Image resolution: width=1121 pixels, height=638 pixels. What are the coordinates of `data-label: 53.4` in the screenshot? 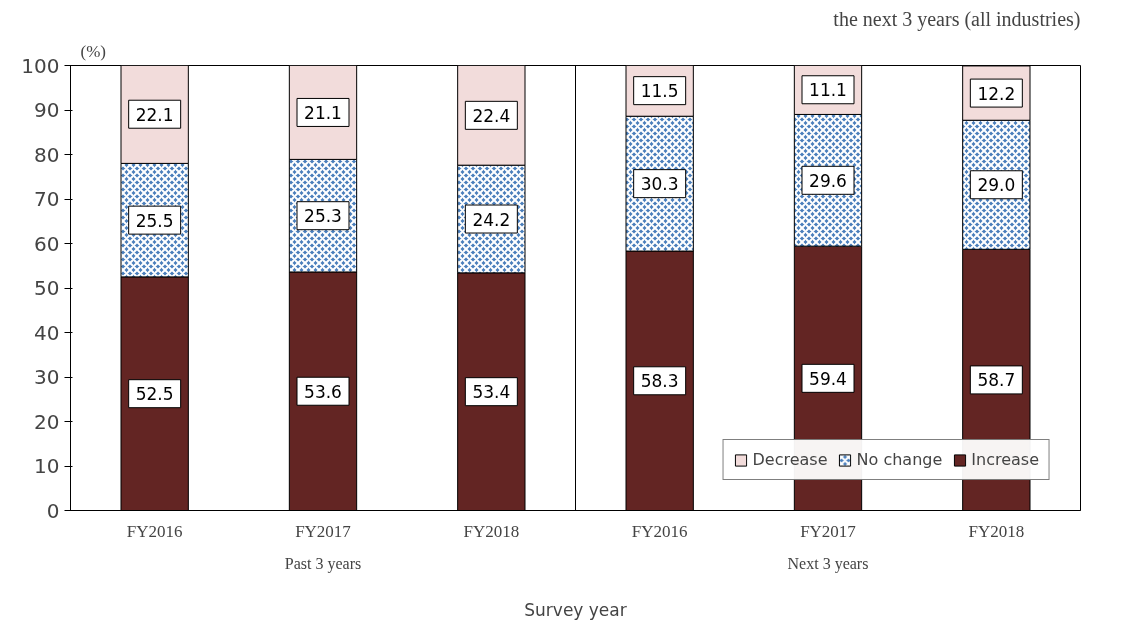 It's located at (491, 392).